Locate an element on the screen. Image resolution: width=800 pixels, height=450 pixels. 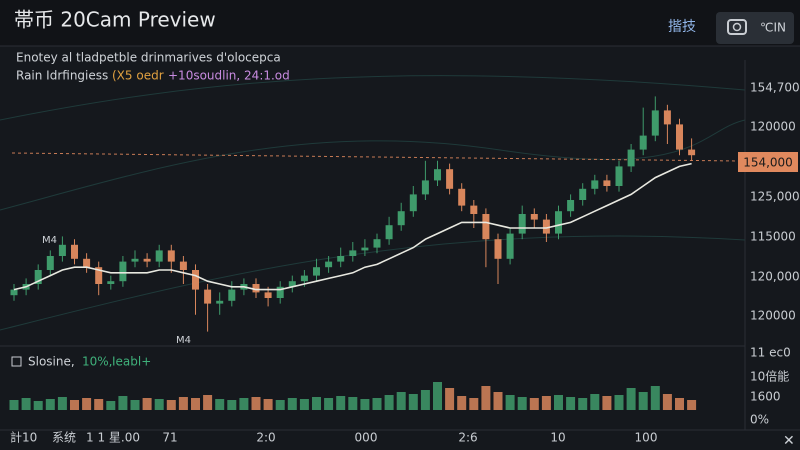
legend-line: (X5 oedr is located at coordinates (138, 76).